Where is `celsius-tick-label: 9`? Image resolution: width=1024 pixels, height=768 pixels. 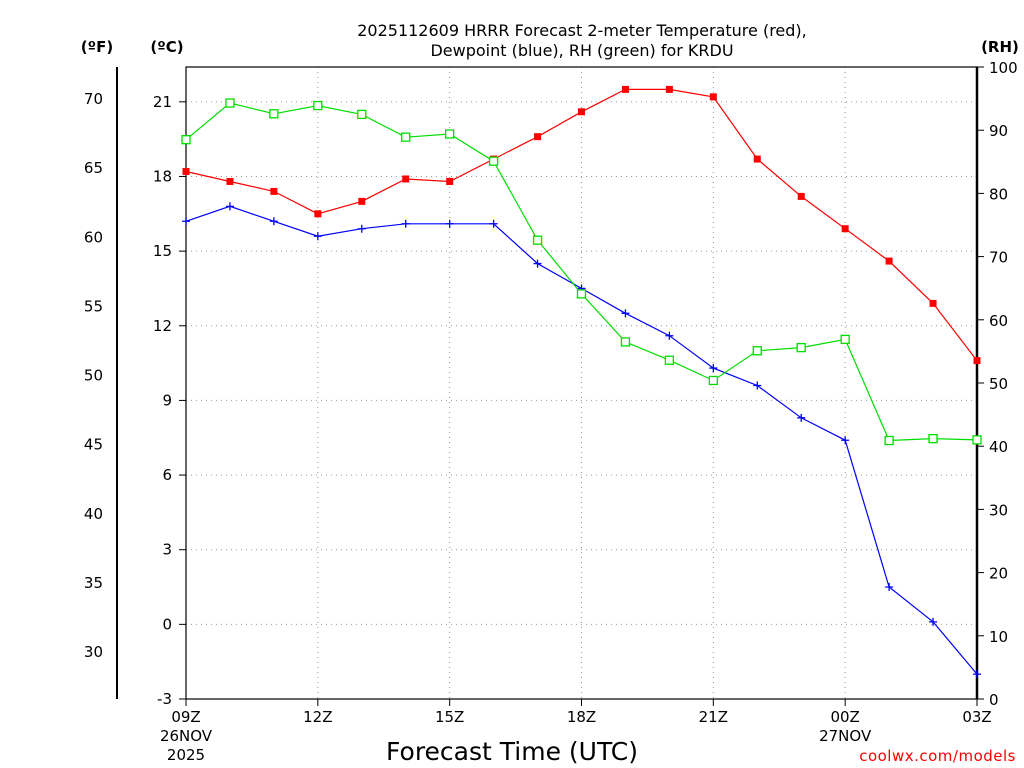
celsius-tick-label: 9 is located at coordinates (167, 400).